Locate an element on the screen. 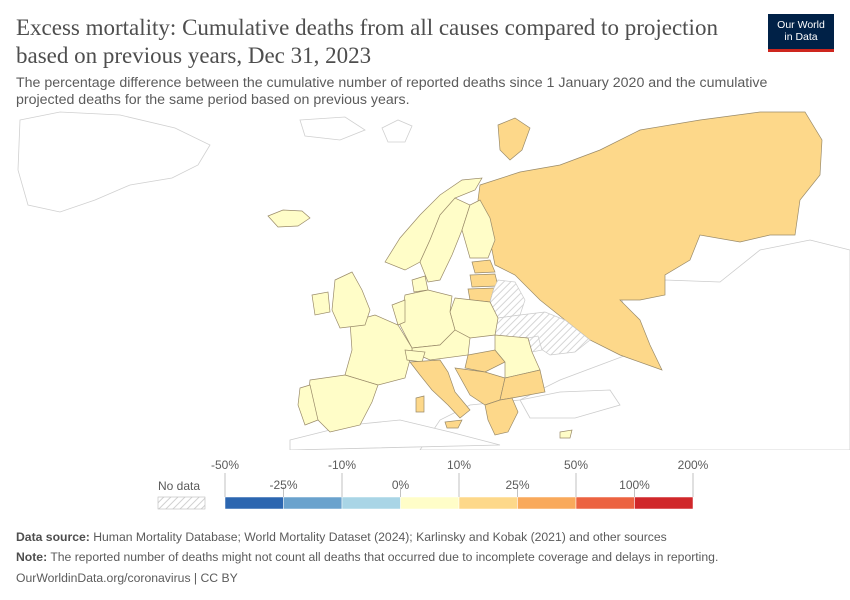  region-sicily is located at coordinates (453, 424).